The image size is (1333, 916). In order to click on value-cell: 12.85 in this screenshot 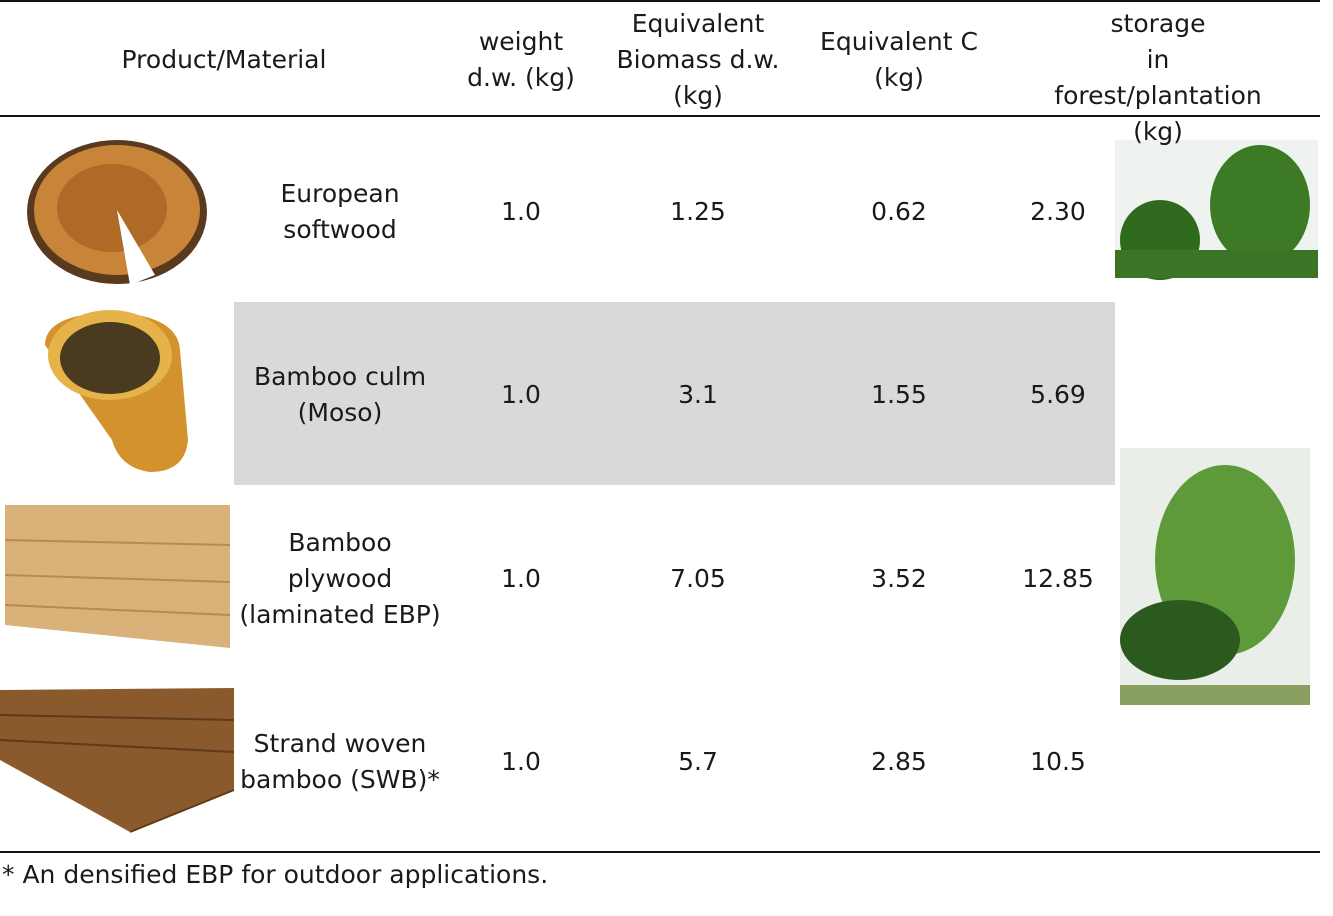, I will do `click(1058, 578)`.